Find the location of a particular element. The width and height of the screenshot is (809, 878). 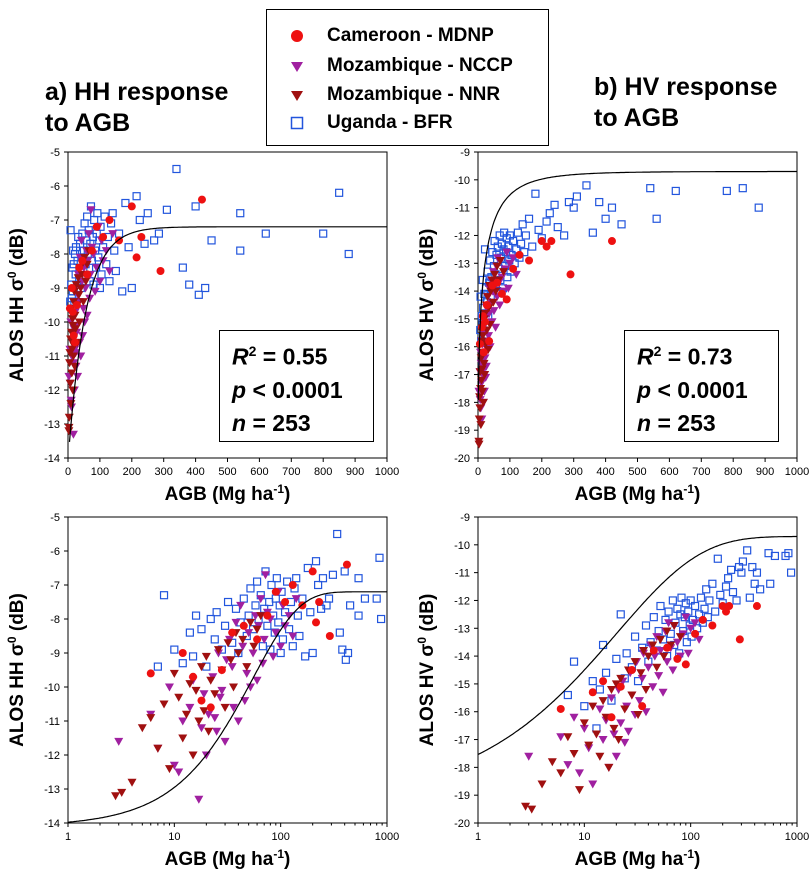

y-tick-label: -15 is located at coordinates (462, 685).